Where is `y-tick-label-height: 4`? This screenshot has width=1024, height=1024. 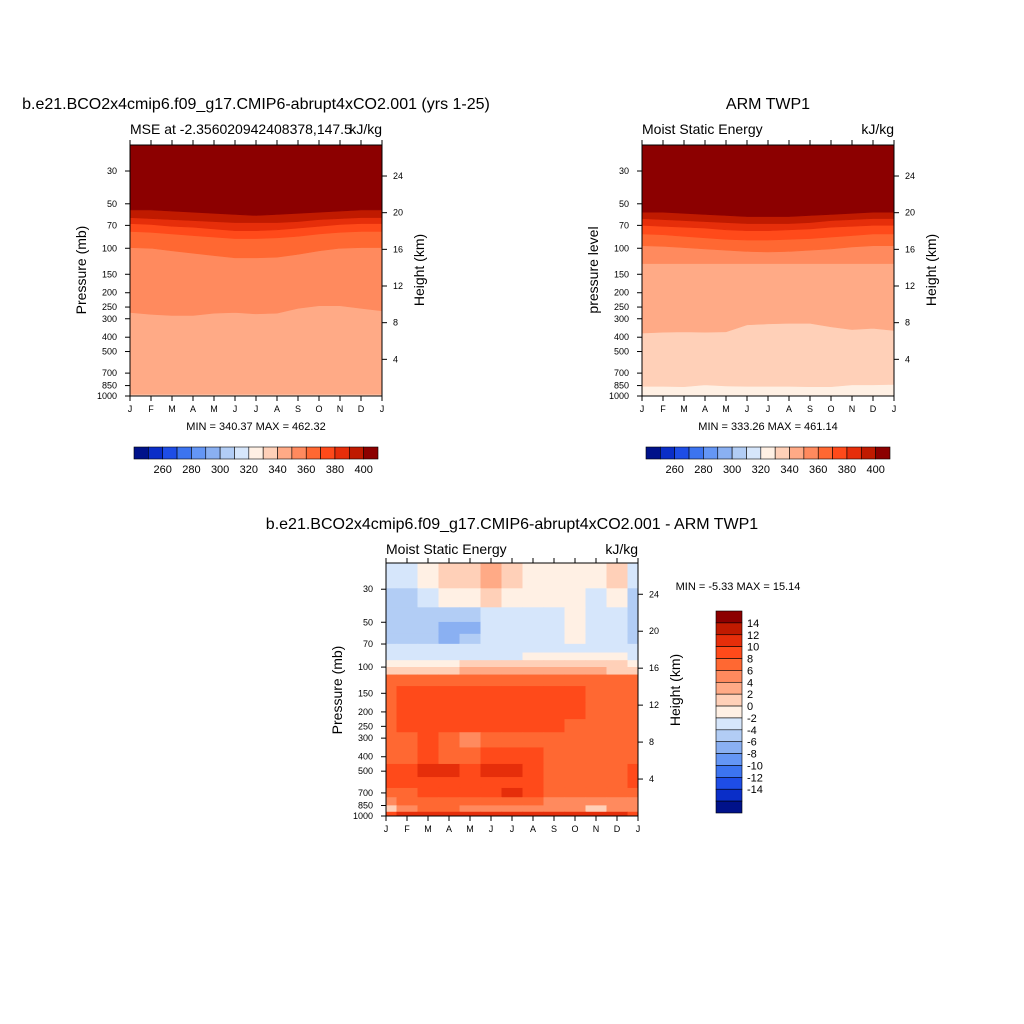 y-tick-label-height: 4 is located at coordinates (651, 779).